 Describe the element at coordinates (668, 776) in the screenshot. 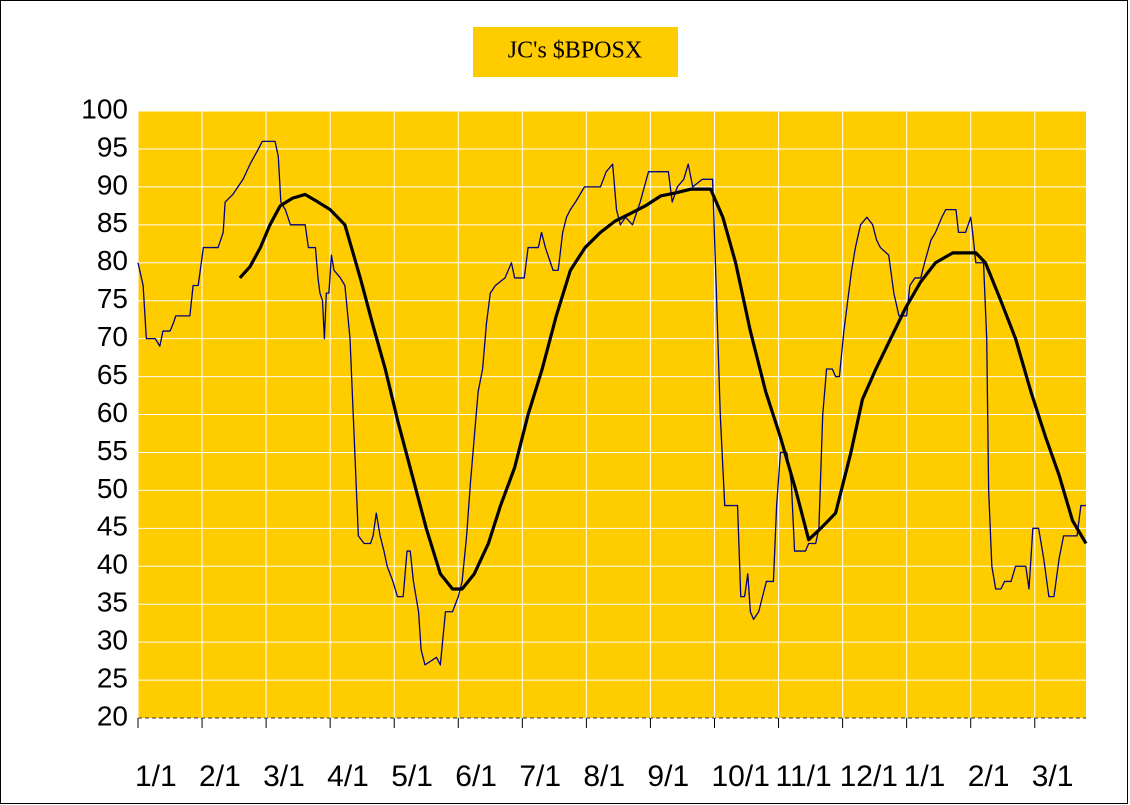

I see `x-tick-label: 9/1` at that location.